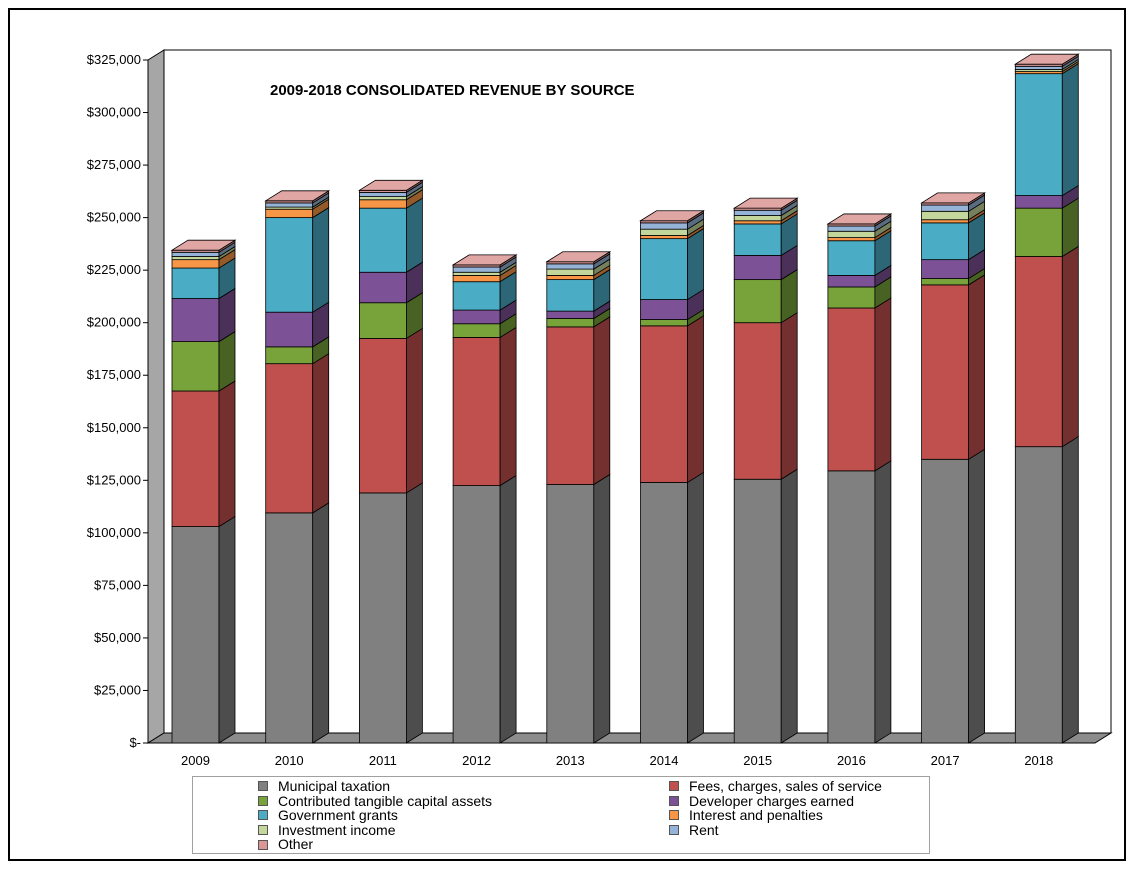  What do you see at coordinates (375, 801) in the screenshot?
I see `legend-item: Contributed tangible capital assets` at bounding box center [375, 801].